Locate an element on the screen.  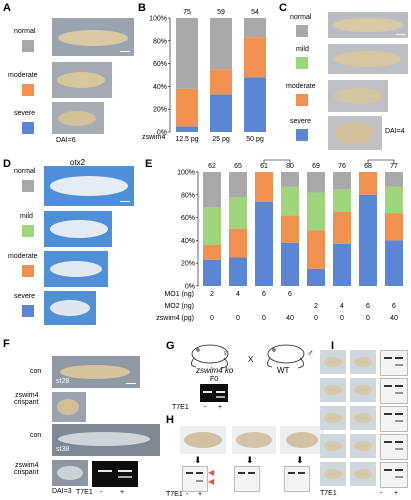
panel-b-row-label: zswim4 is located at coordinates (154, 137).